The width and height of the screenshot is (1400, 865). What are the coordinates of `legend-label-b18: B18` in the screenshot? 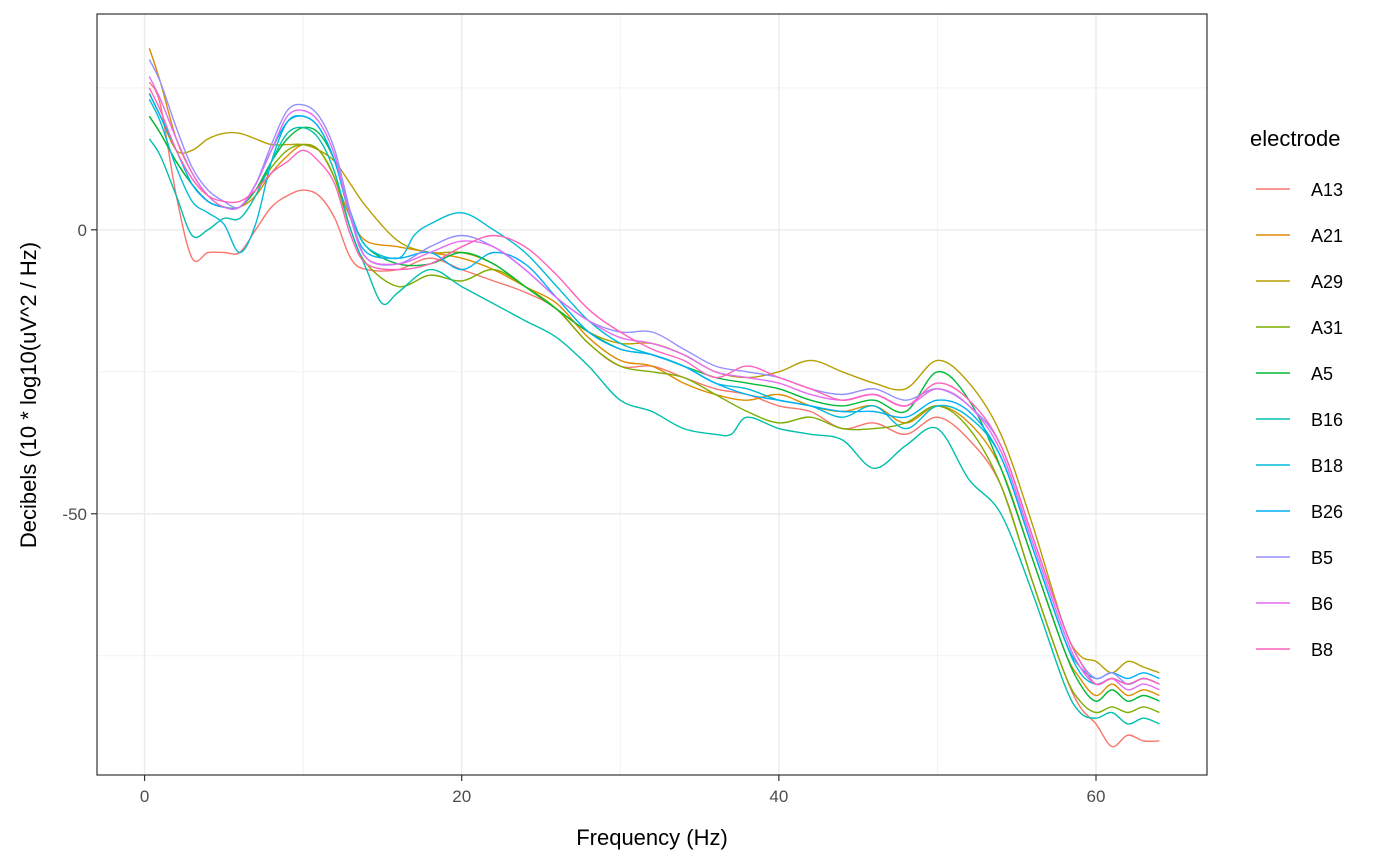 It's located at (1327, 466).